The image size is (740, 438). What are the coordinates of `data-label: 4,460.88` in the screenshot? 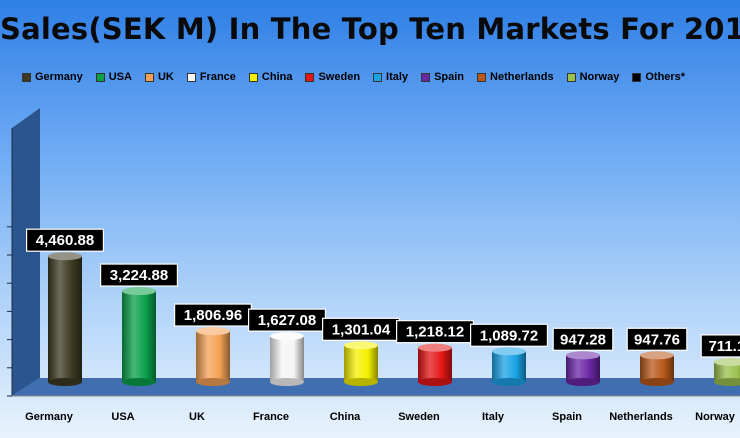 It's located at (65, 240).